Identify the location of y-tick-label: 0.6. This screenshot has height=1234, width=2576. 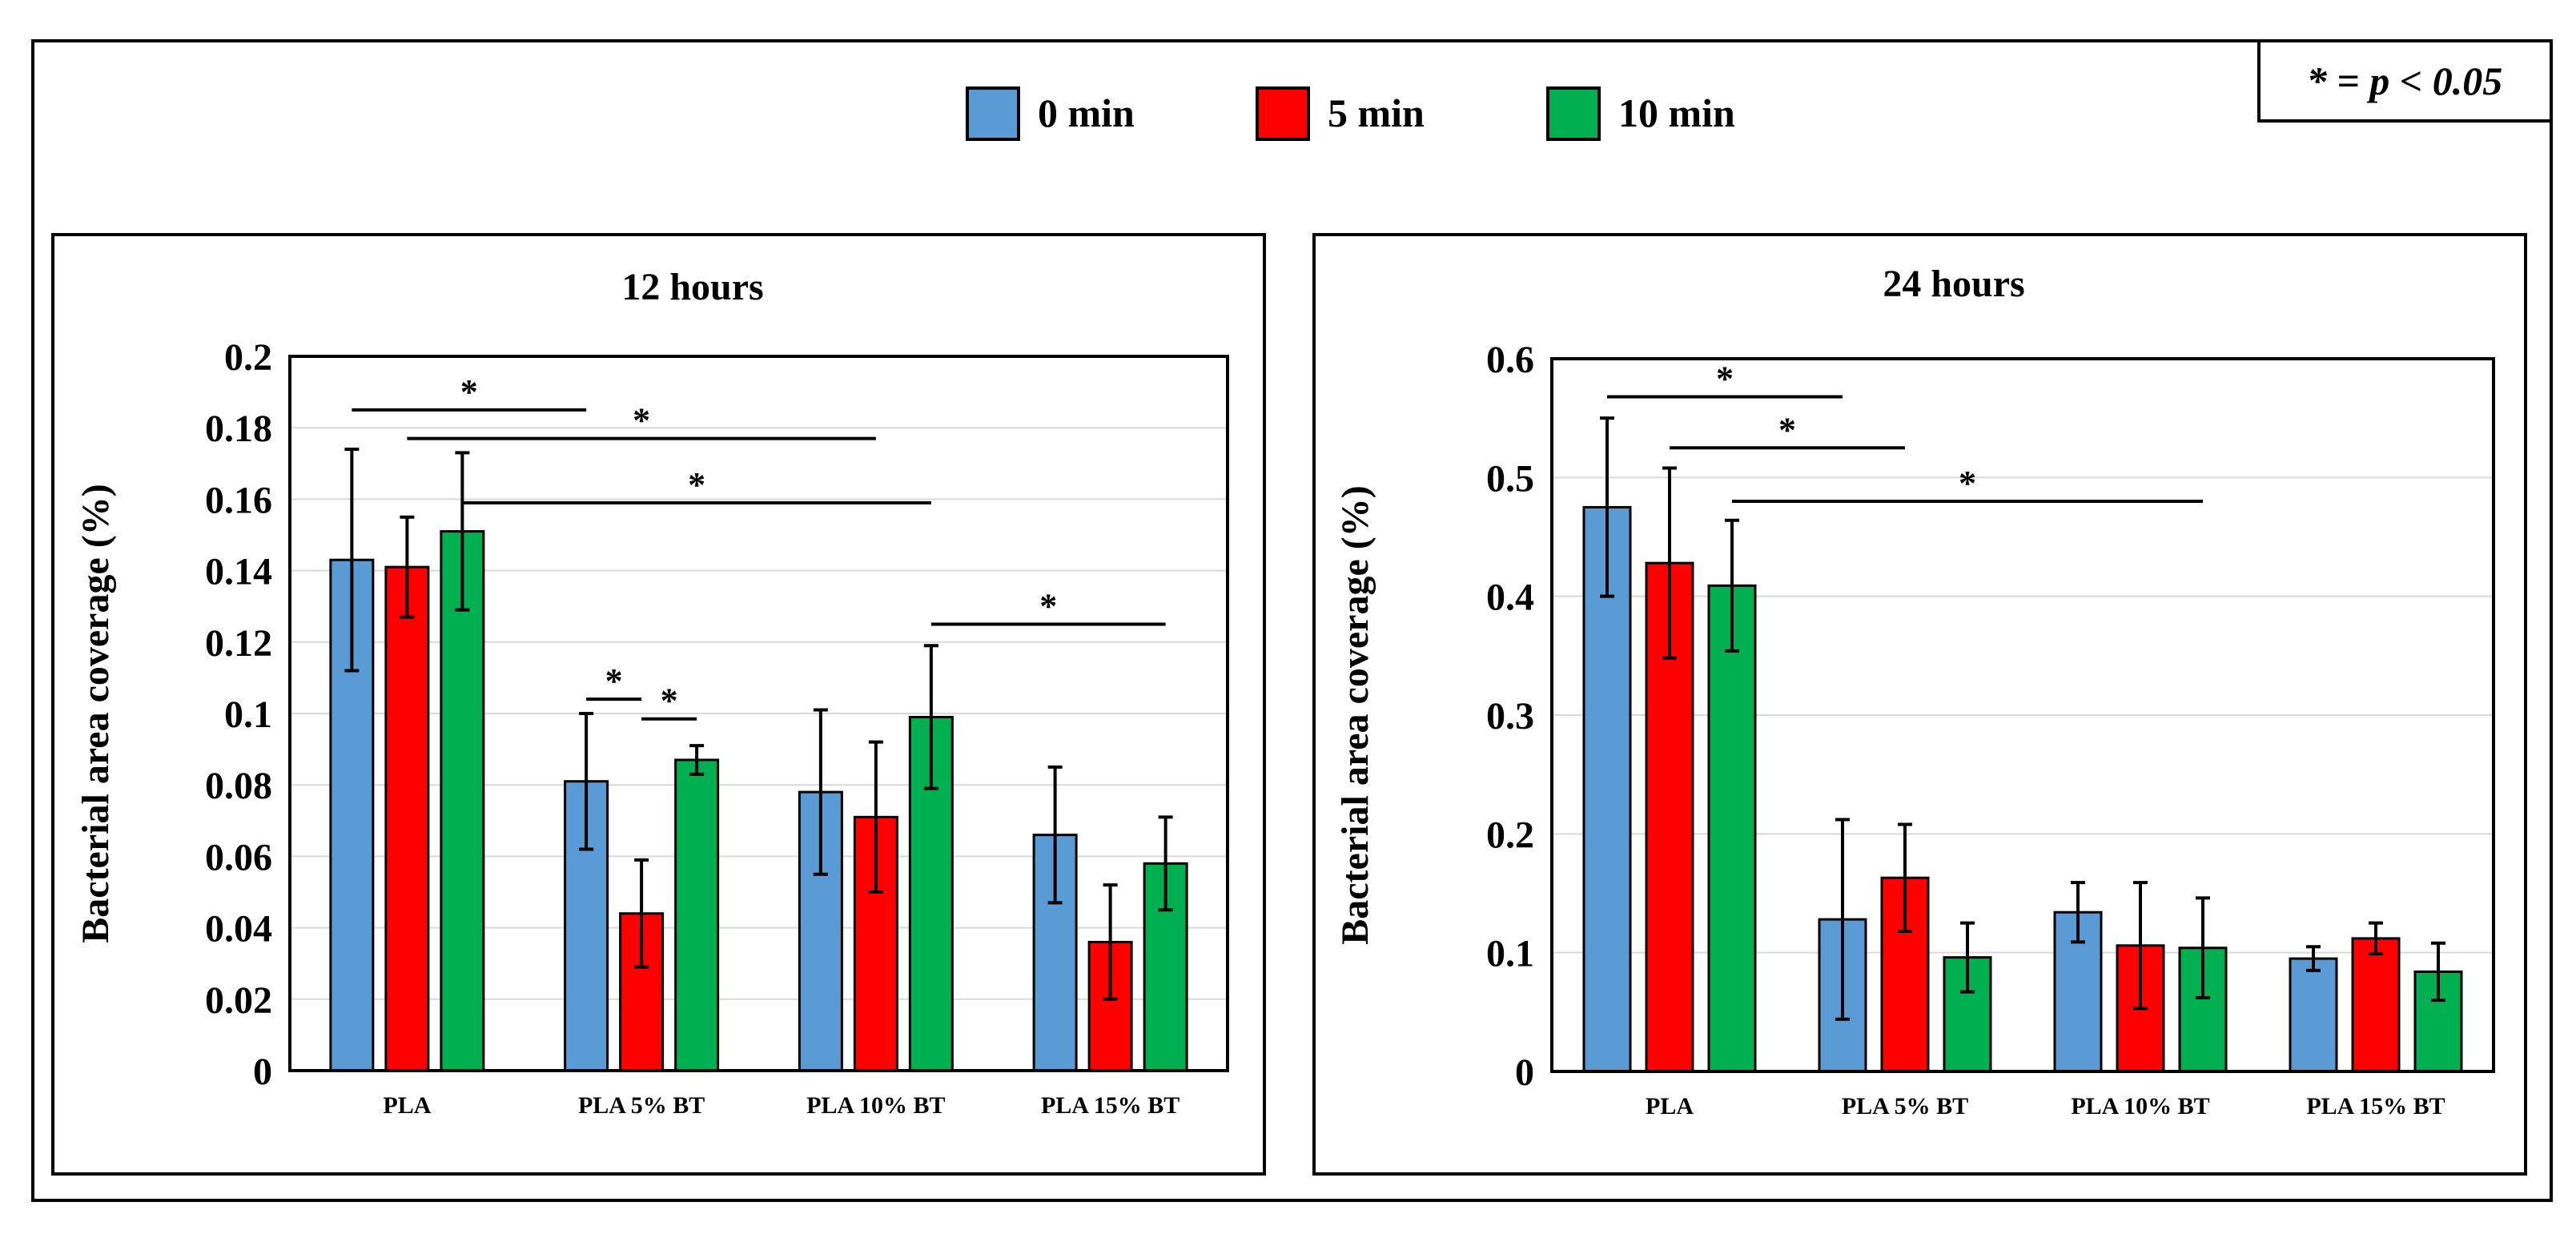
(1510, 360).